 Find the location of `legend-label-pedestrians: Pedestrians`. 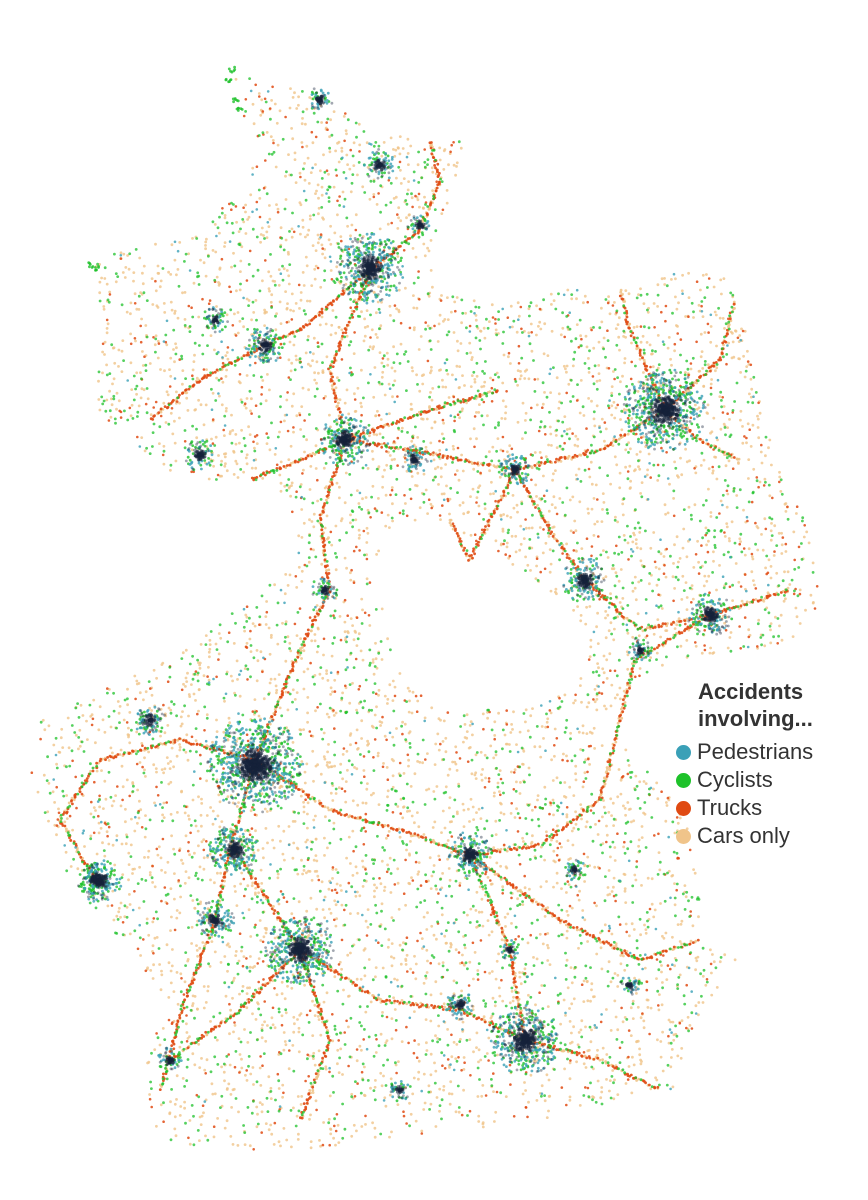

legend-label-pedestrians: Pedestrians is located at coordinates (755, 751).